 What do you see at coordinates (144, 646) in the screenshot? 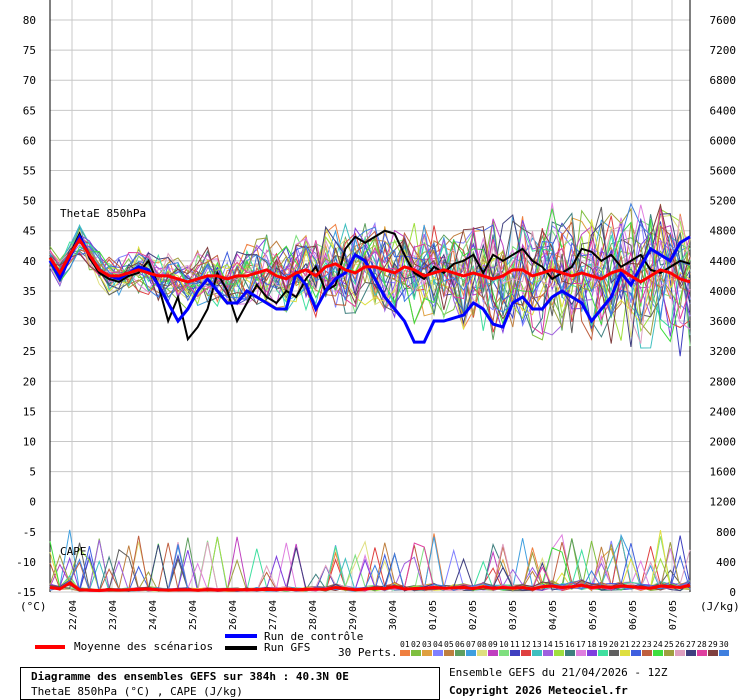
I see `mean-legend-label: Moyenne des scénarios` at bounding box center [144, 646].